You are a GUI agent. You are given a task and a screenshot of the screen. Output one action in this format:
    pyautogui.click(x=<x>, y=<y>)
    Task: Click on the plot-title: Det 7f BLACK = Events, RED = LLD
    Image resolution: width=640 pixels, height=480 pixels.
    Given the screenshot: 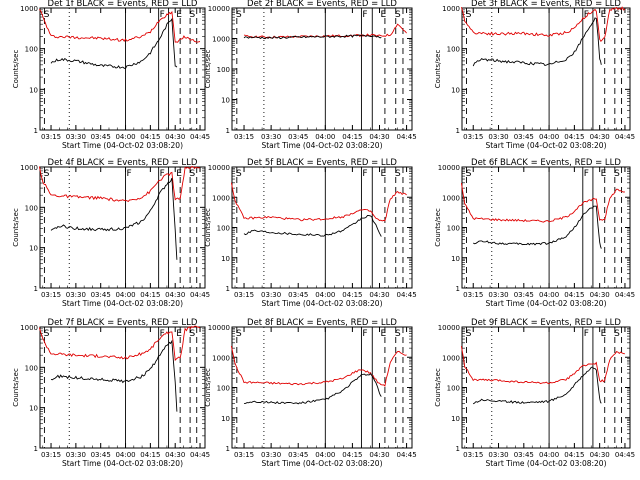 What is the action you would take?
    pyautogui.click(x=123, y=323)
    